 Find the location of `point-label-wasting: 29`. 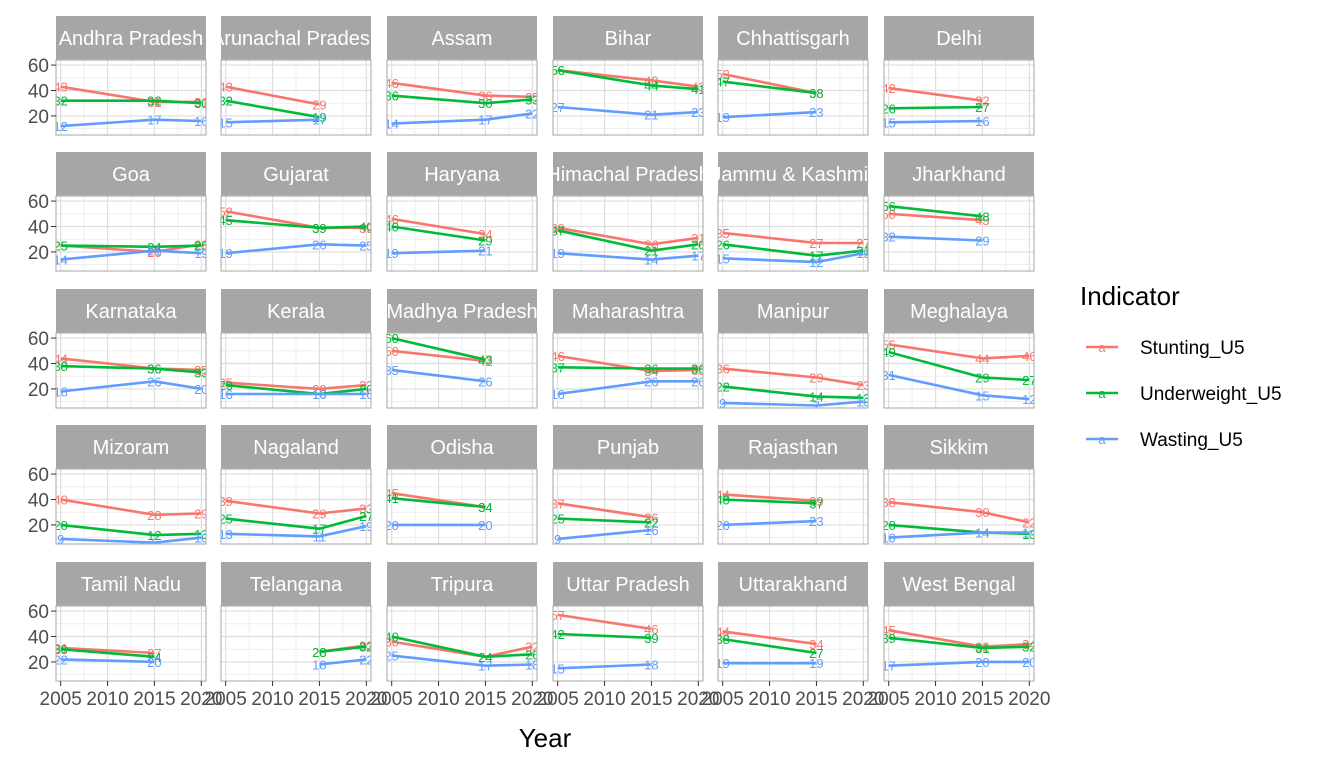

point-label-wasting: 29 is located at coordinates (982, 241).